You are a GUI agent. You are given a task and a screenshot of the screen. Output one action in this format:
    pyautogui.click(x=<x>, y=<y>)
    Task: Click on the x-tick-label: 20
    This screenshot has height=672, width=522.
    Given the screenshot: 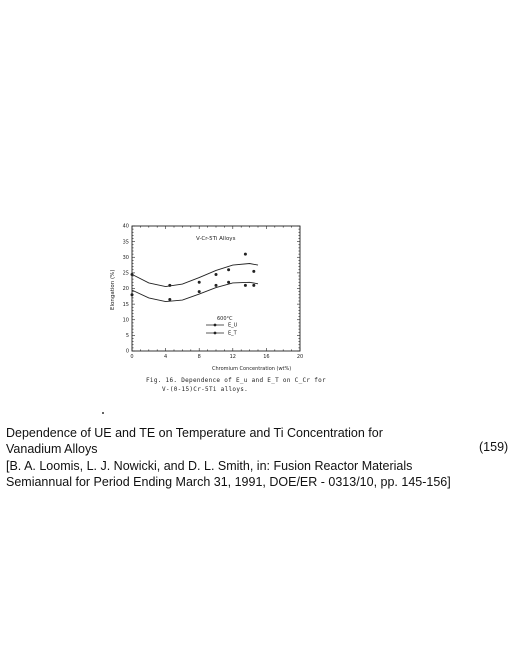 What is the action you would take?
    pyautogui.click(x=300, y=357)
    